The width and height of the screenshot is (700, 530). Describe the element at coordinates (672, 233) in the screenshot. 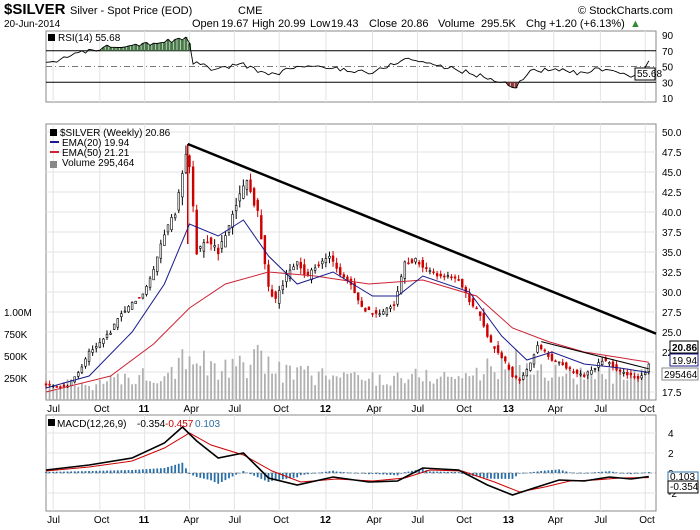

I see `price-tick-label: 37.5` at that location.